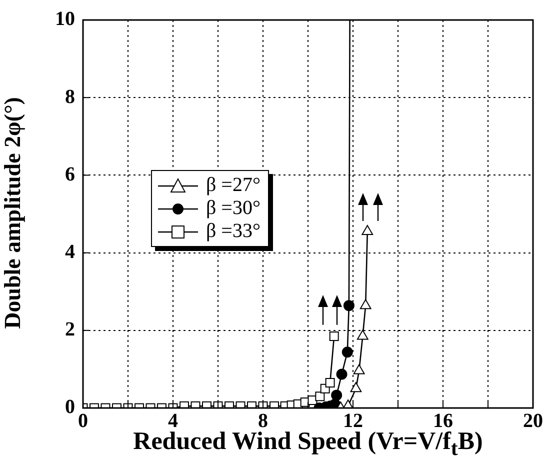 Image resolution: width=546 pixels, height=475 pixels. What do you see at coordinates (233, 231) in the screenshot?
I see `legend-label: β =33°` at bounding box center [233, 231].